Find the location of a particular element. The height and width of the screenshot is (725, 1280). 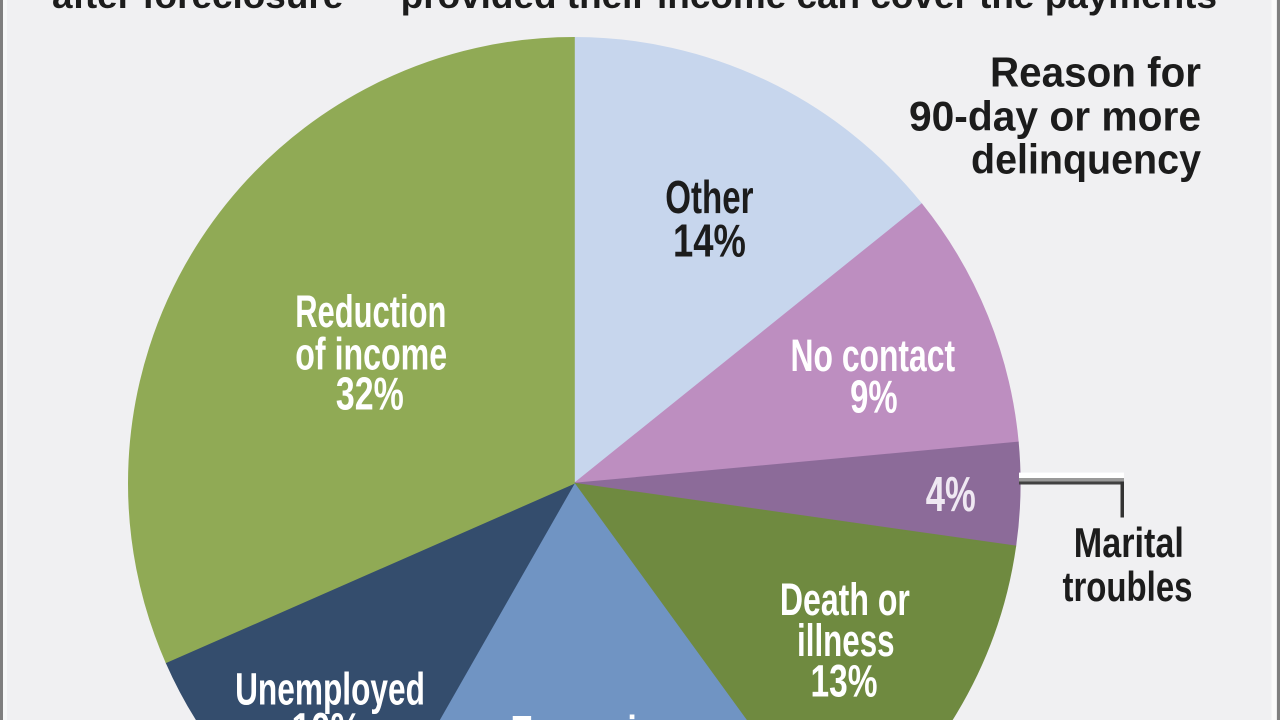

svg-text: 13% is located at coordinates (844, 681).